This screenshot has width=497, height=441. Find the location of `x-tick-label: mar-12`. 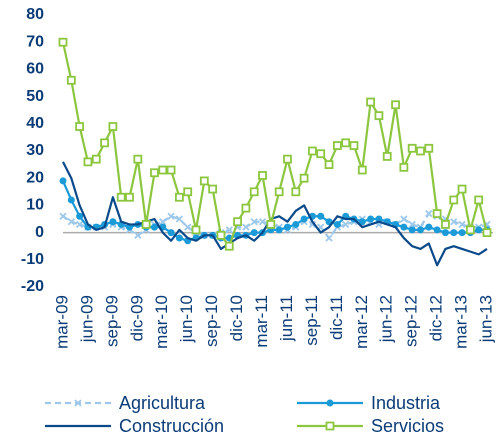

x-tick-label: mar-12 is located at coordinates (361, 322).